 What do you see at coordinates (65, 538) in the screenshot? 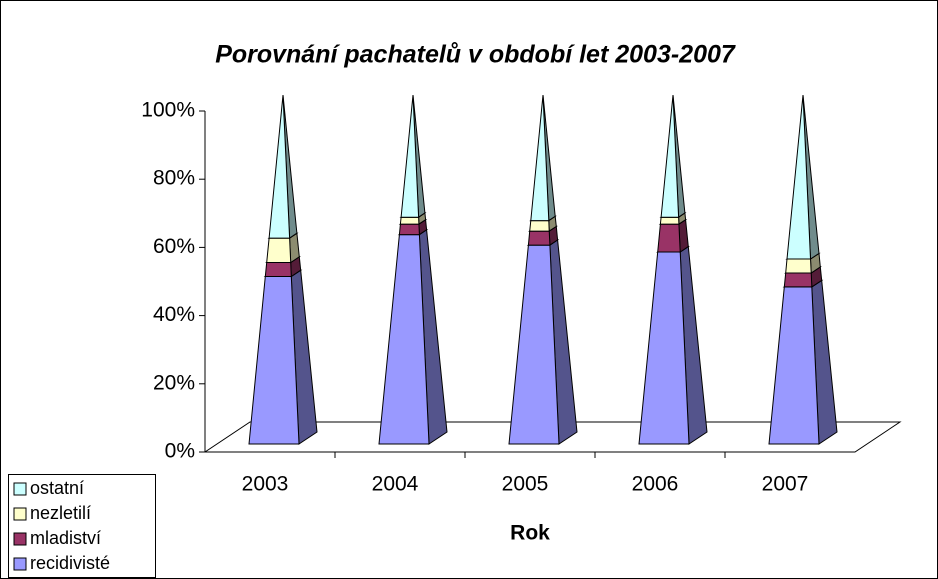
I see `legend-label: mladiství` at bounding box center [65, 538].